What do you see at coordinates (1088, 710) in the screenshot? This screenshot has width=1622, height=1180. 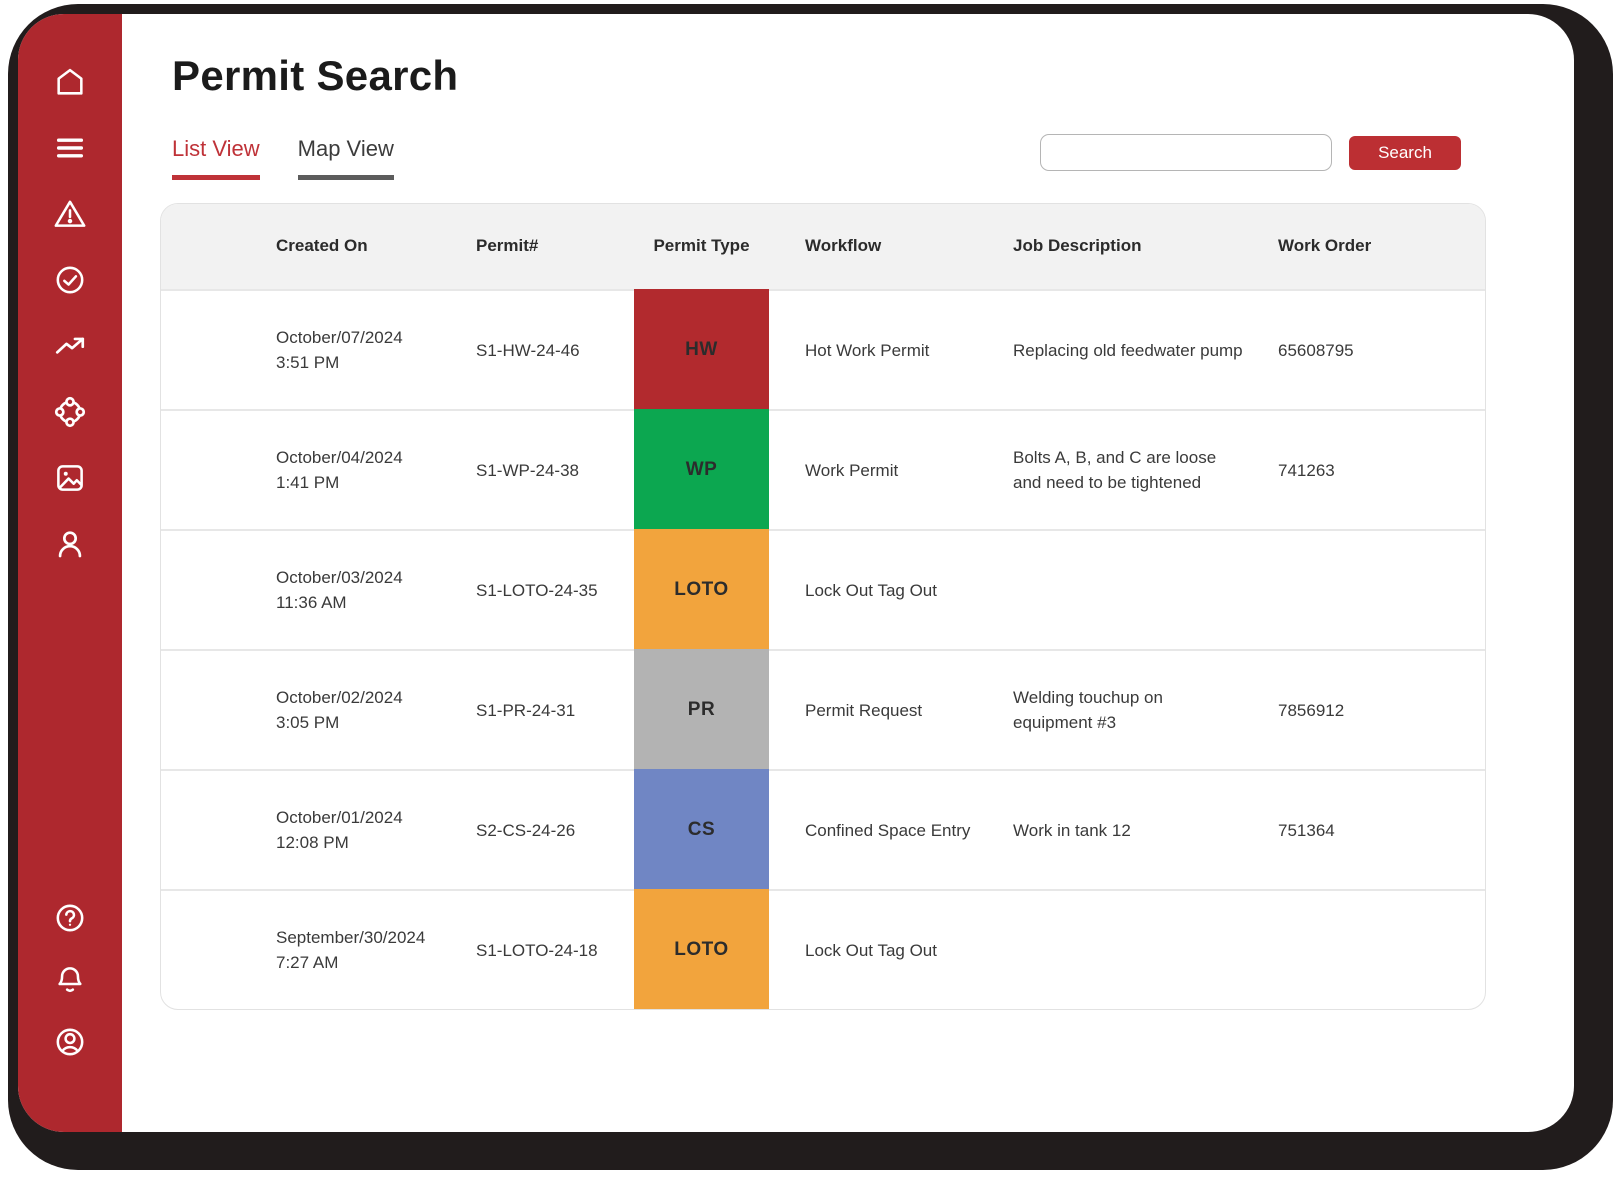 I see `job-description-cell: Welding touchup on equipment #3` at bounding box center [1088, 710].